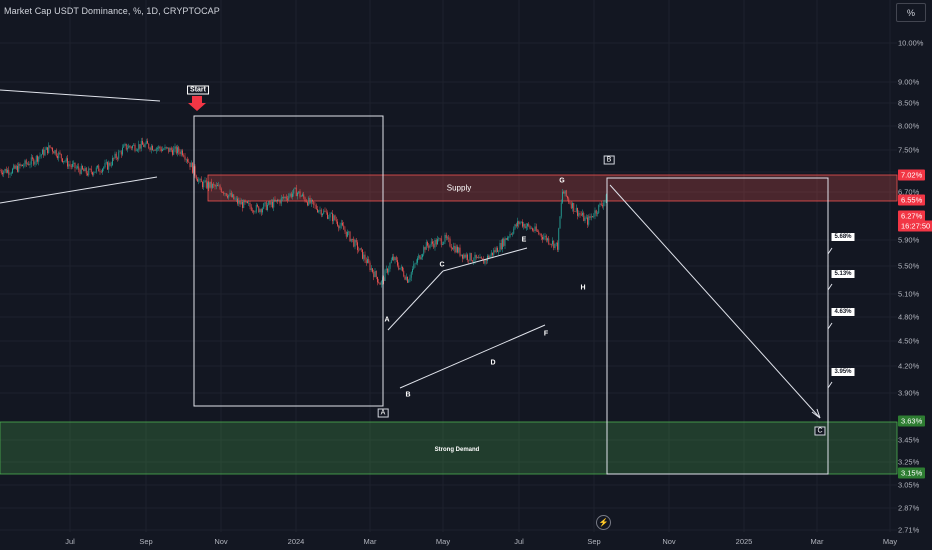 The width and height of the screenshot is (932, 550). Describe the element at coordinates (912, 200) in the screenshot. I see `price-tag-supply-bottom: 6.55%` at that location.